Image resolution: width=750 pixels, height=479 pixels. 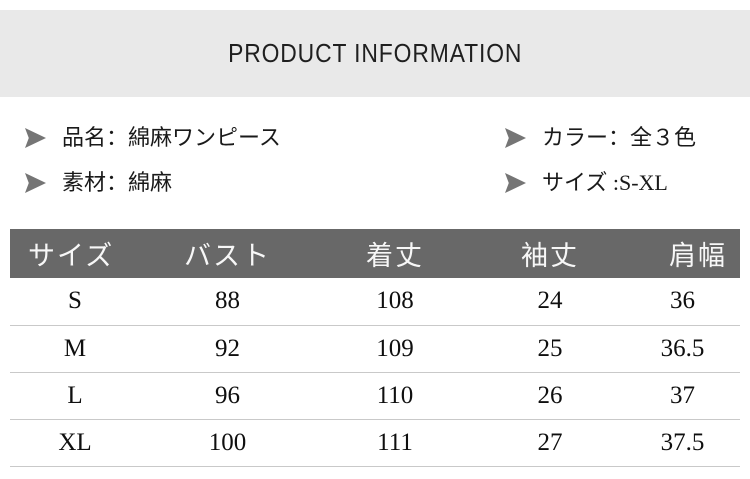 What do you see at coordinates (682, 442) in the screenshot?
I see `cell-shoulder: 37.5` at bounding box center [682, 442].